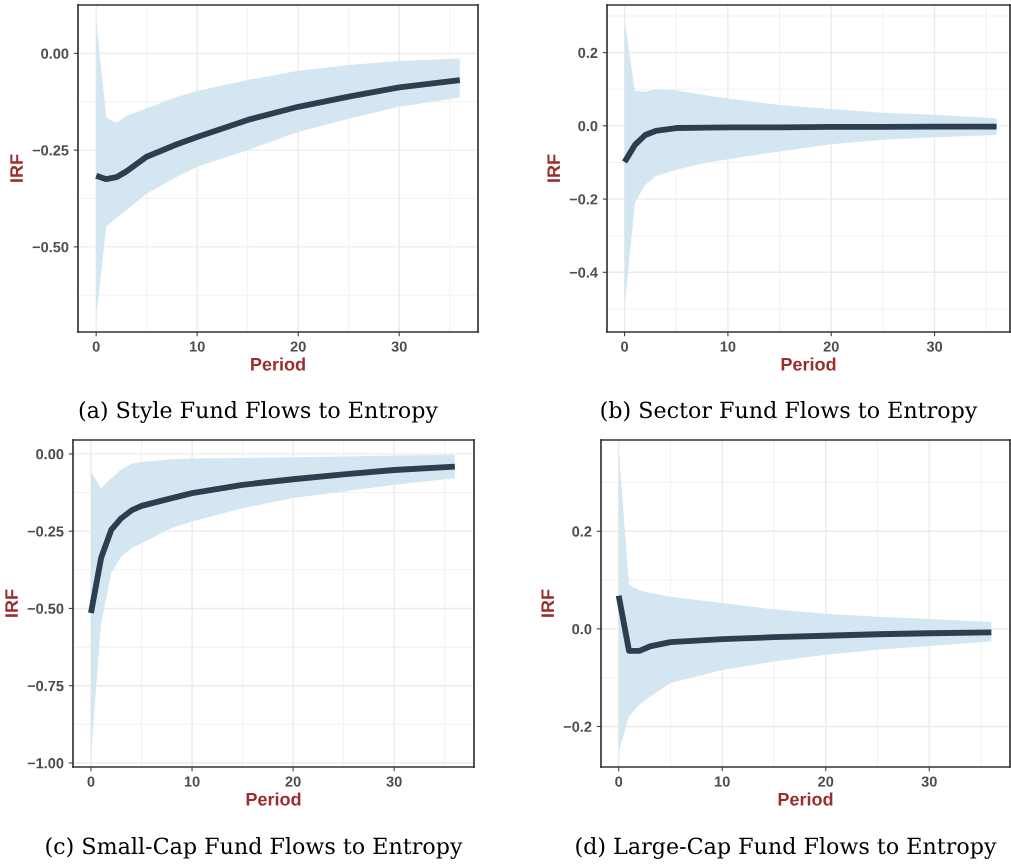  What do you see at coordinates (45, 763) in the screenshot?
I see `y-tick-label: −1.00` at bounding box center [45, 763].